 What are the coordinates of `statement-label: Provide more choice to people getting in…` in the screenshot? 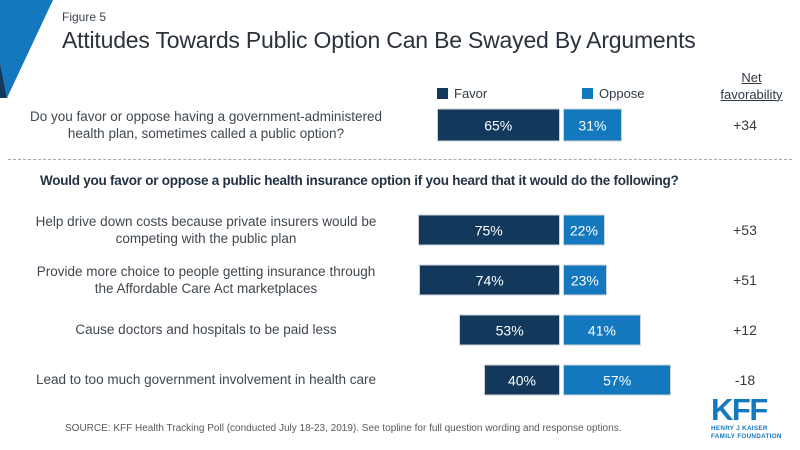 It's located at (206, 279).